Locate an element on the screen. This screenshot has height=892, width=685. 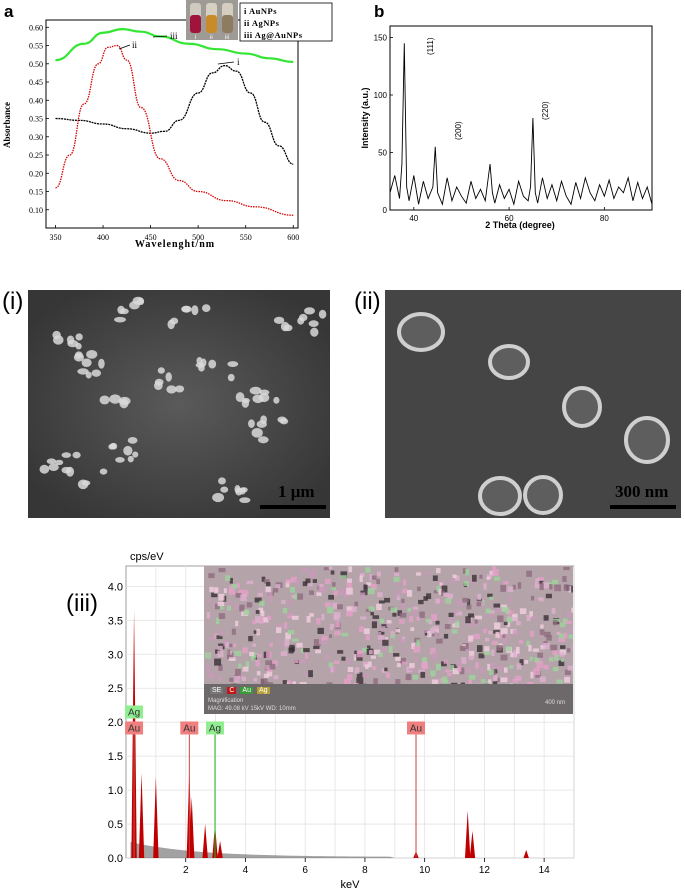
sem-image-i: 1 μm is located at coordinates (179, 404).